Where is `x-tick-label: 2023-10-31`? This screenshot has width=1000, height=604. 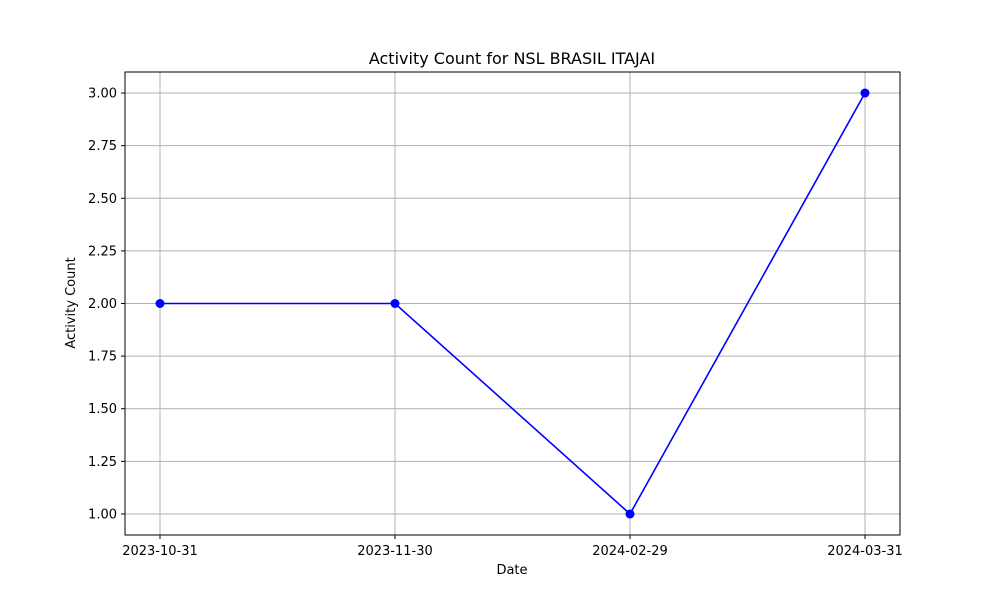
x-tick-label: 2023-10-31 is located at coordinates (160, 551).